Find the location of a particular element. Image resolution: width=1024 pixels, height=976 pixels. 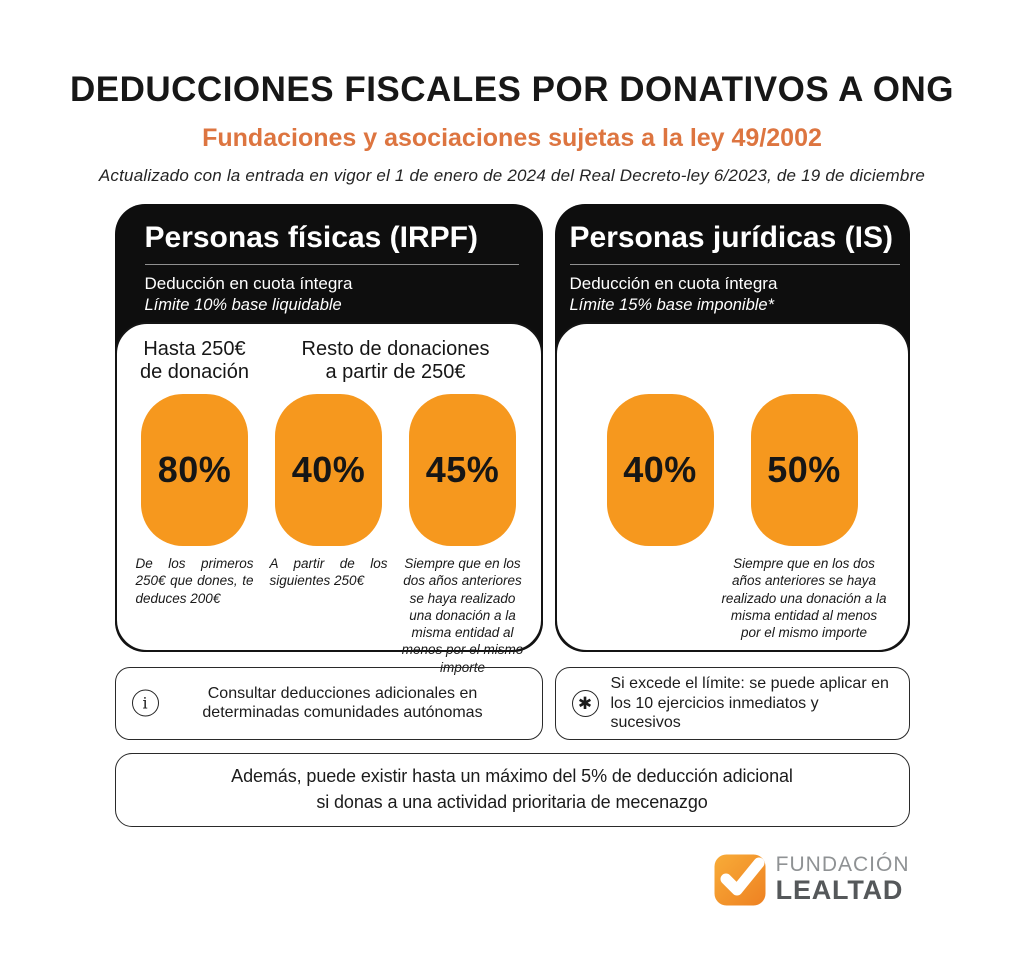

pill-50: 50% is located at coordinates (804, 470).